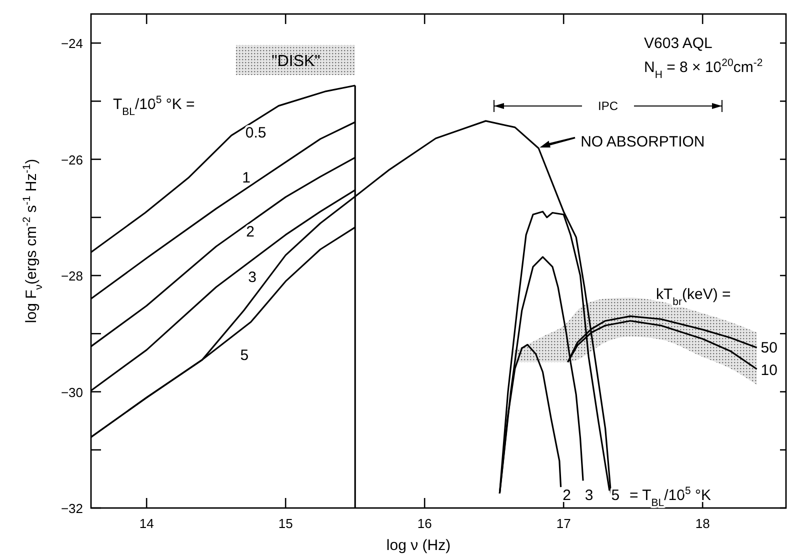  What do you see at coordinates (71, 160) in the screenshot?
I see `y-tick-label: −26` at bounding box center [71, 160].